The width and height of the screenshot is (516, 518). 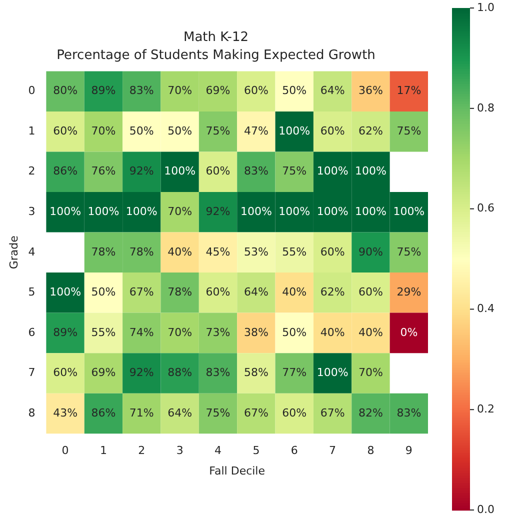 What do you see at coordinates (32, 91) in the screenshot?
I see `y-tick-label: 0` at bounding box center [32, 91].